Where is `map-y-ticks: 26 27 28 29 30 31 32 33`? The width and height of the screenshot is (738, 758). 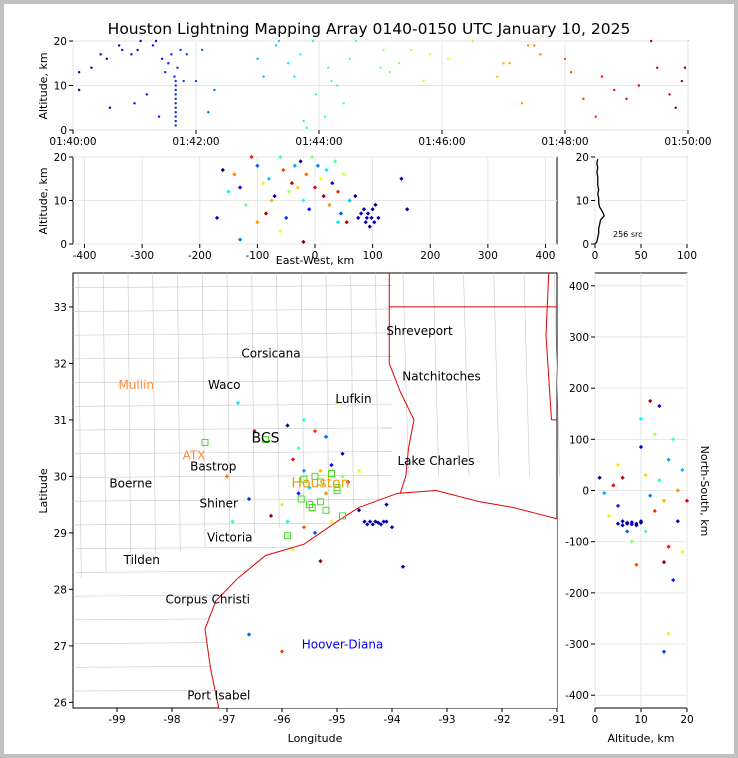
map-y-ticks: 26 27 28 29 30 31 32 33 is located at coordinates (63, 505).